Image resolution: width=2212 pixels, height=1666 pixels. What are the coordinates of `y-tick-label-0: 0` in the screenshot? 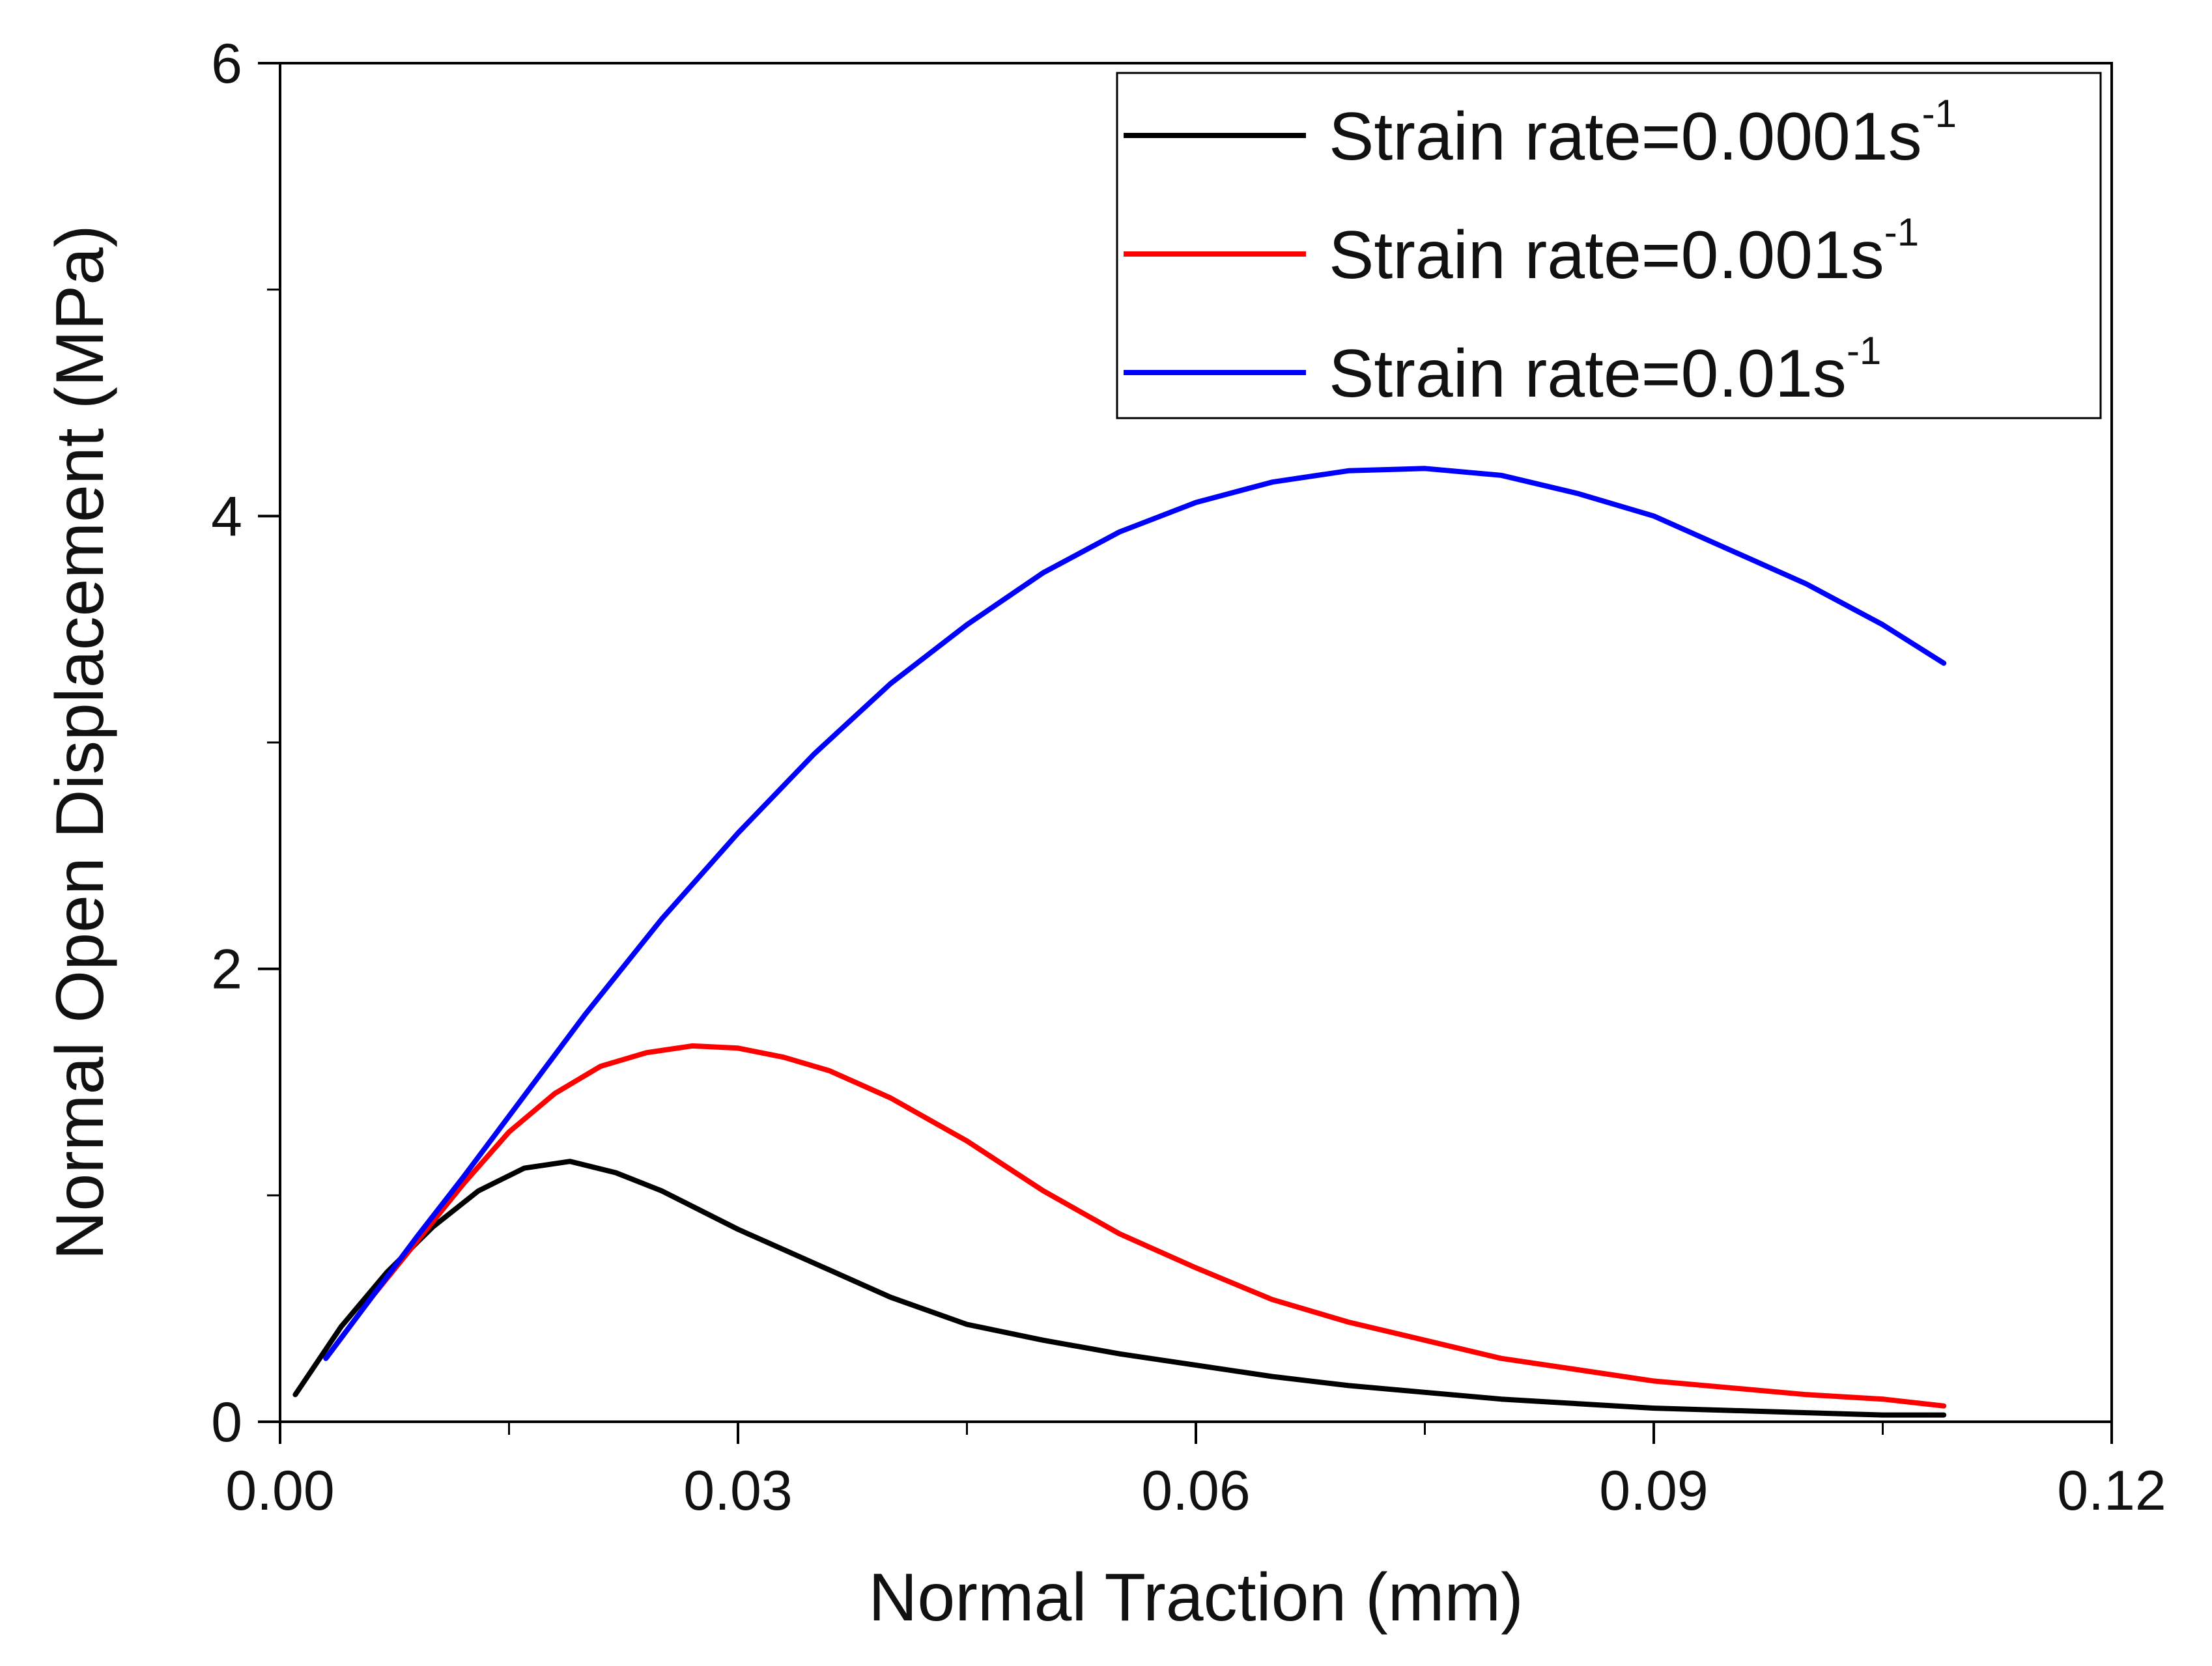 It's located at (226, 1422).